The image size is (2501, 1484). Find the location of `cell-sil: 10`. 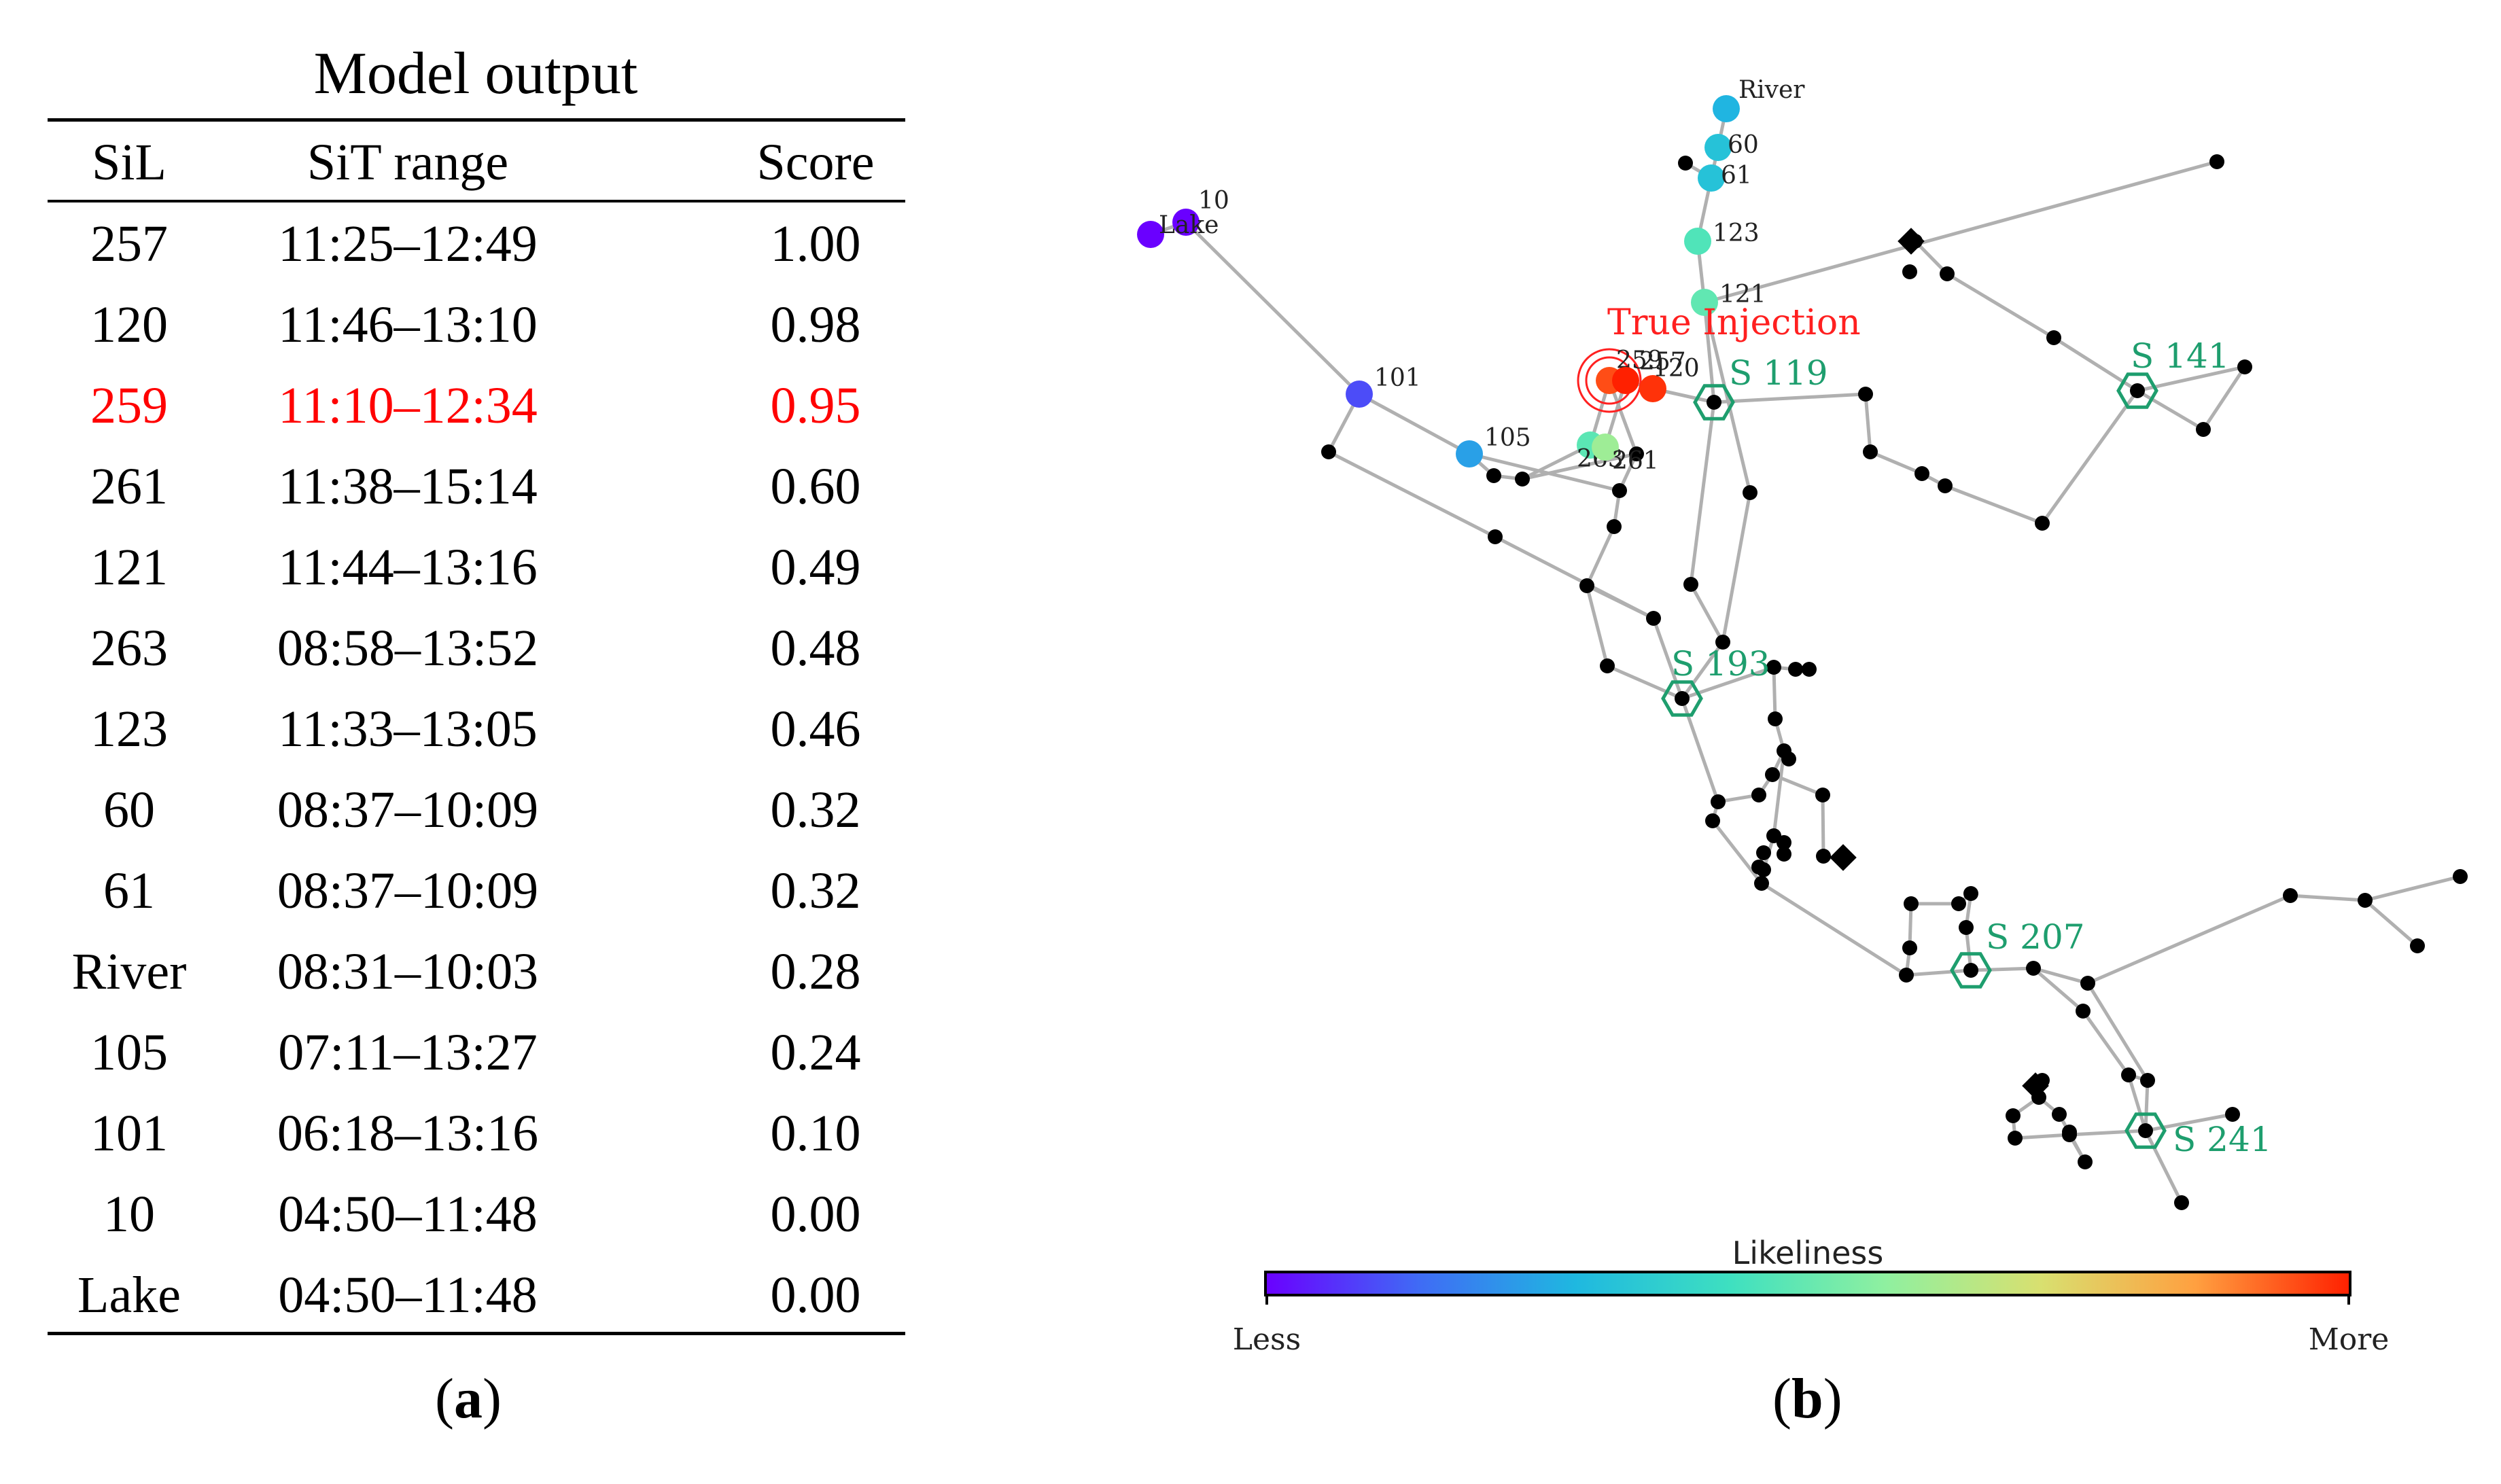

cell-sil: 10 is located at coordinates (129, 1214).